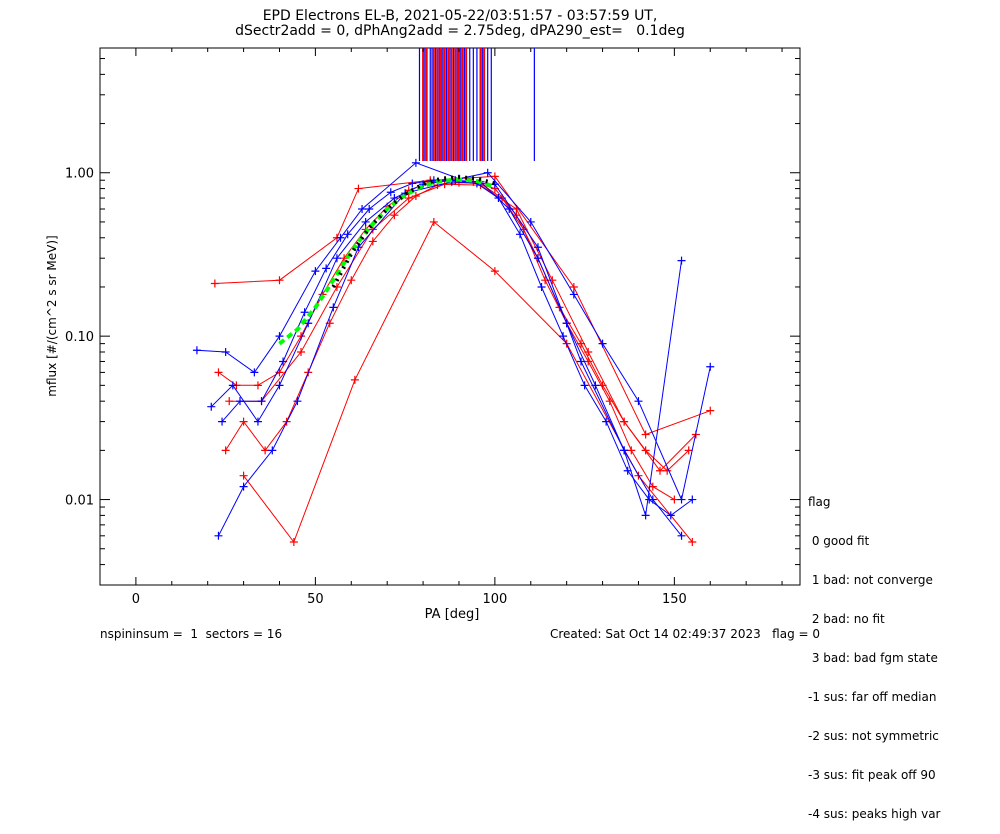 This screenshot has width=1000, height=834. Describe the element at coordinates (79, 174) in the screenshot. I see `y-tick-label: 1.00` at that location.